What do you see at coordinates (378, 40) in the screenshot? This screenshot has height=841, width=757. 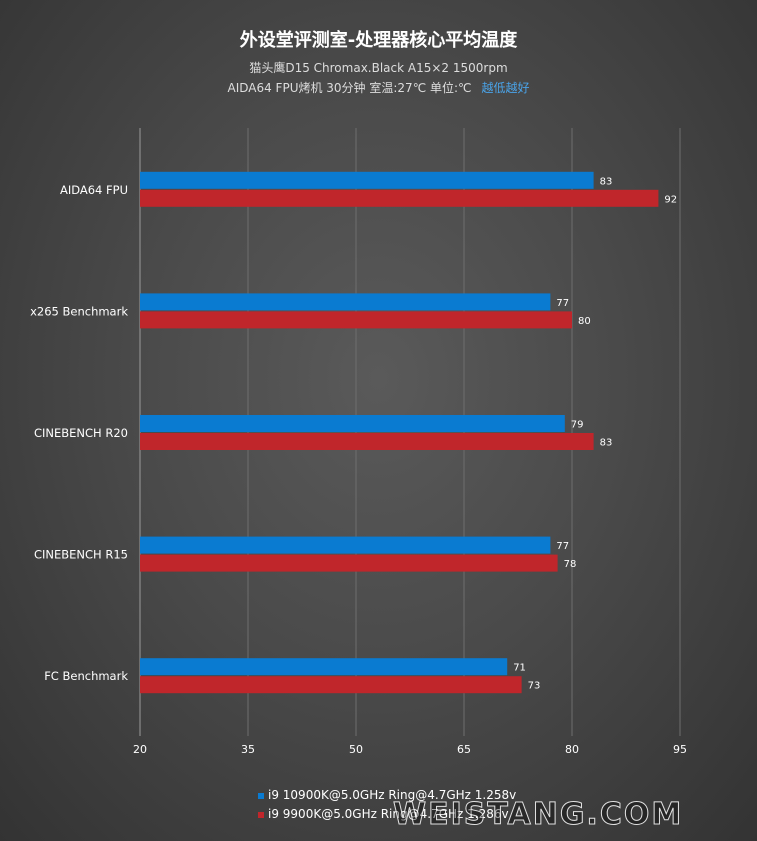 I see `chart-title: 外设堂评测室-处理器核心平均温度` at bounding box center [378, 40].